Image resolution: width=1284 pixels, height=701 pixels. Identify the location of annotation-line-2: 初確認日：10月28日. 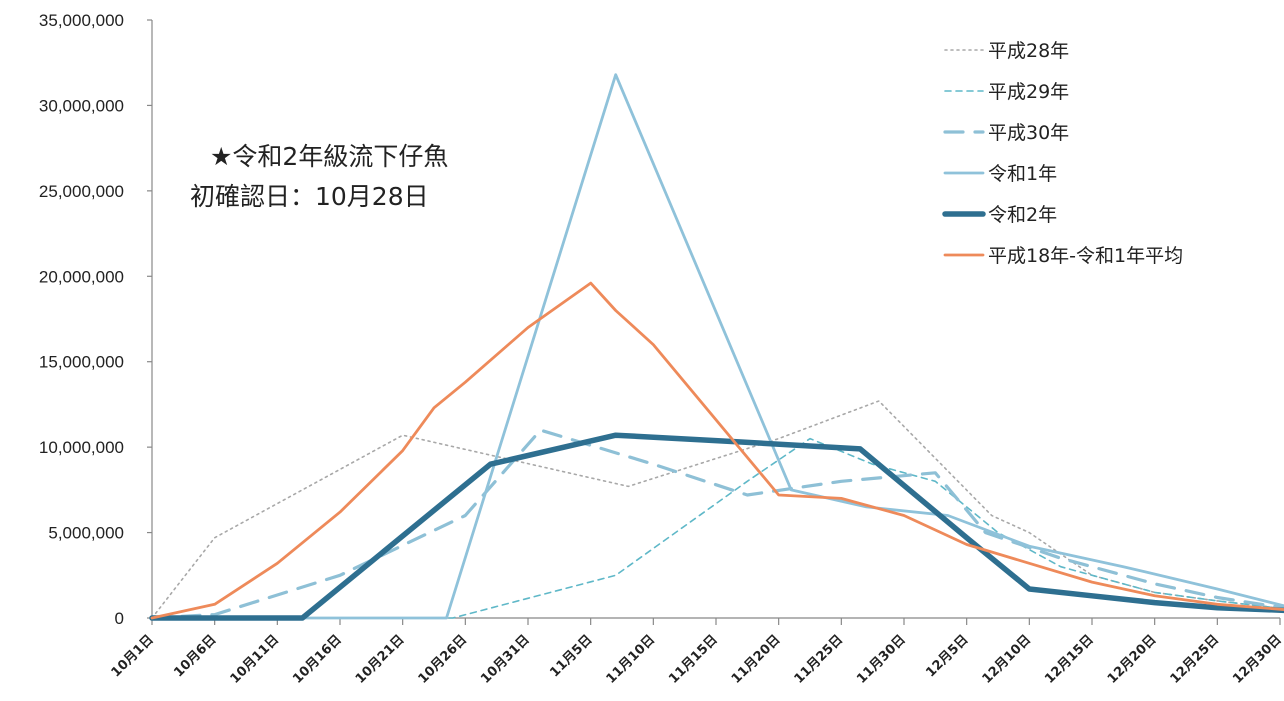
(309, 196).